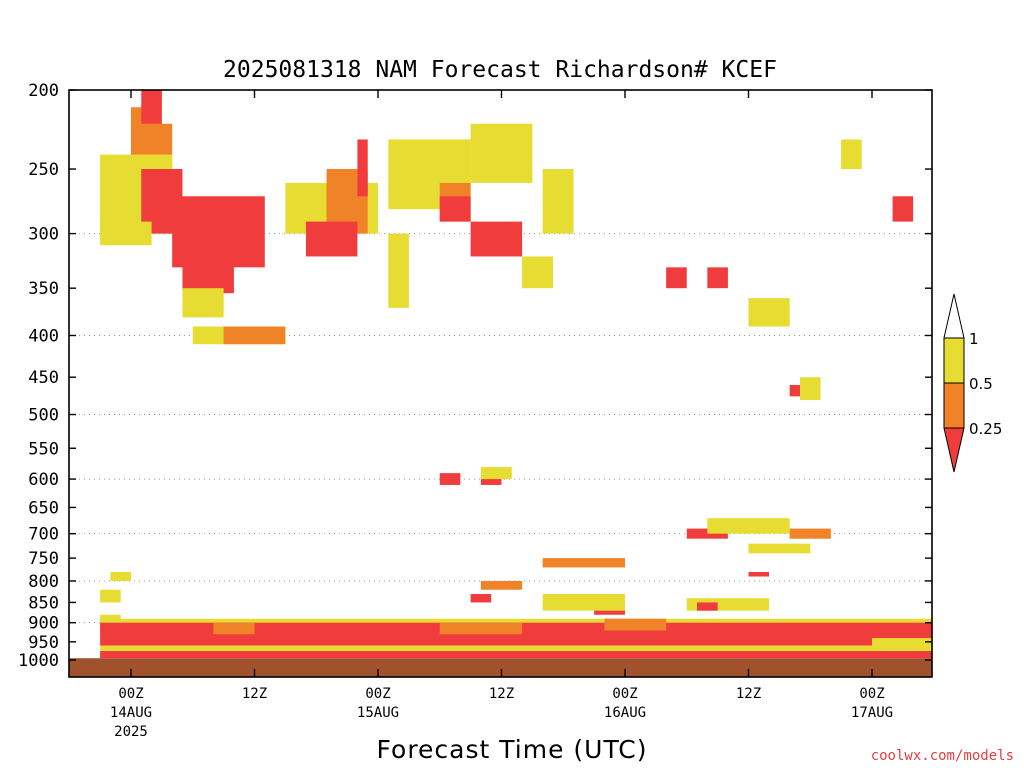 Image resolution: width=1024 pixels, height=768 pixels. I want to click on surface-fill, so click(500, 667).